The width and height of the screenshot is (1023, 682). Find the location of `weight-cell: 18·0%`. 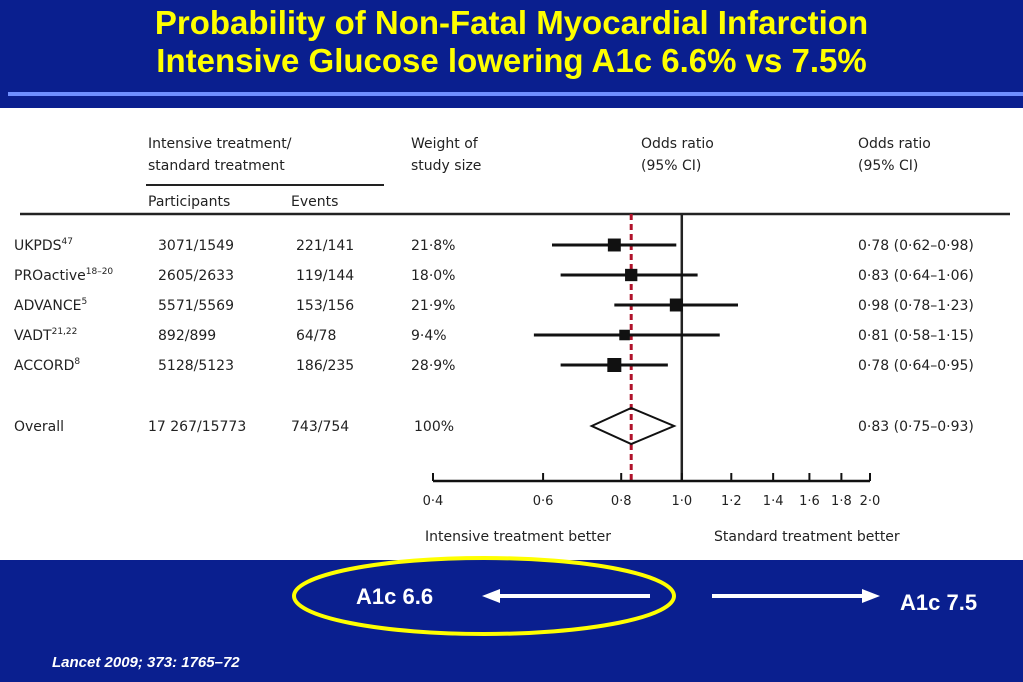

weight-cell: 18·0% is located at coordinates (433, 276).